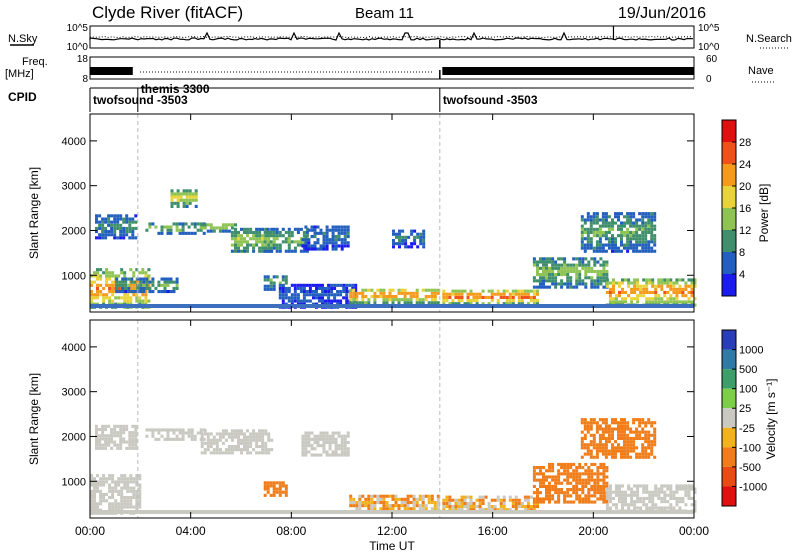 The height and width of the screenshot is (554, 800). What do you see at coordinates (85, 79) in the screenshot?
I see `freq-tick-bottom: 8` at bounding box center [85, 79].